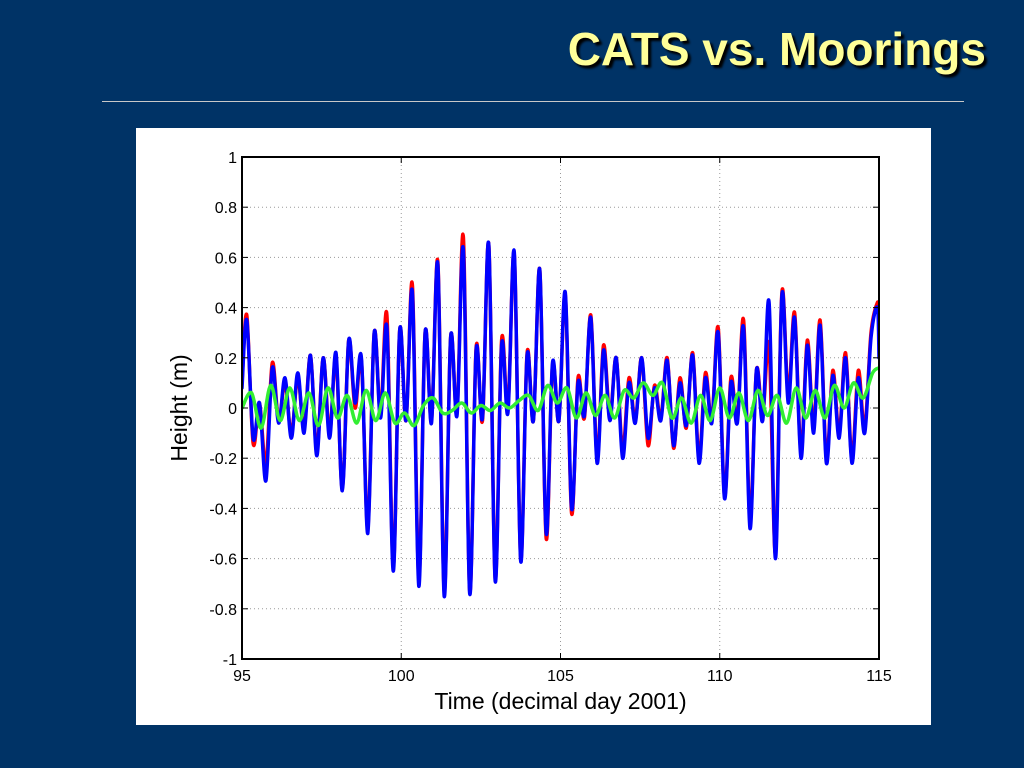  What do you see at coordinates (401, 676) in the screenshot?
I see `x-tick-label: 100` at bounding box center [401, 676].